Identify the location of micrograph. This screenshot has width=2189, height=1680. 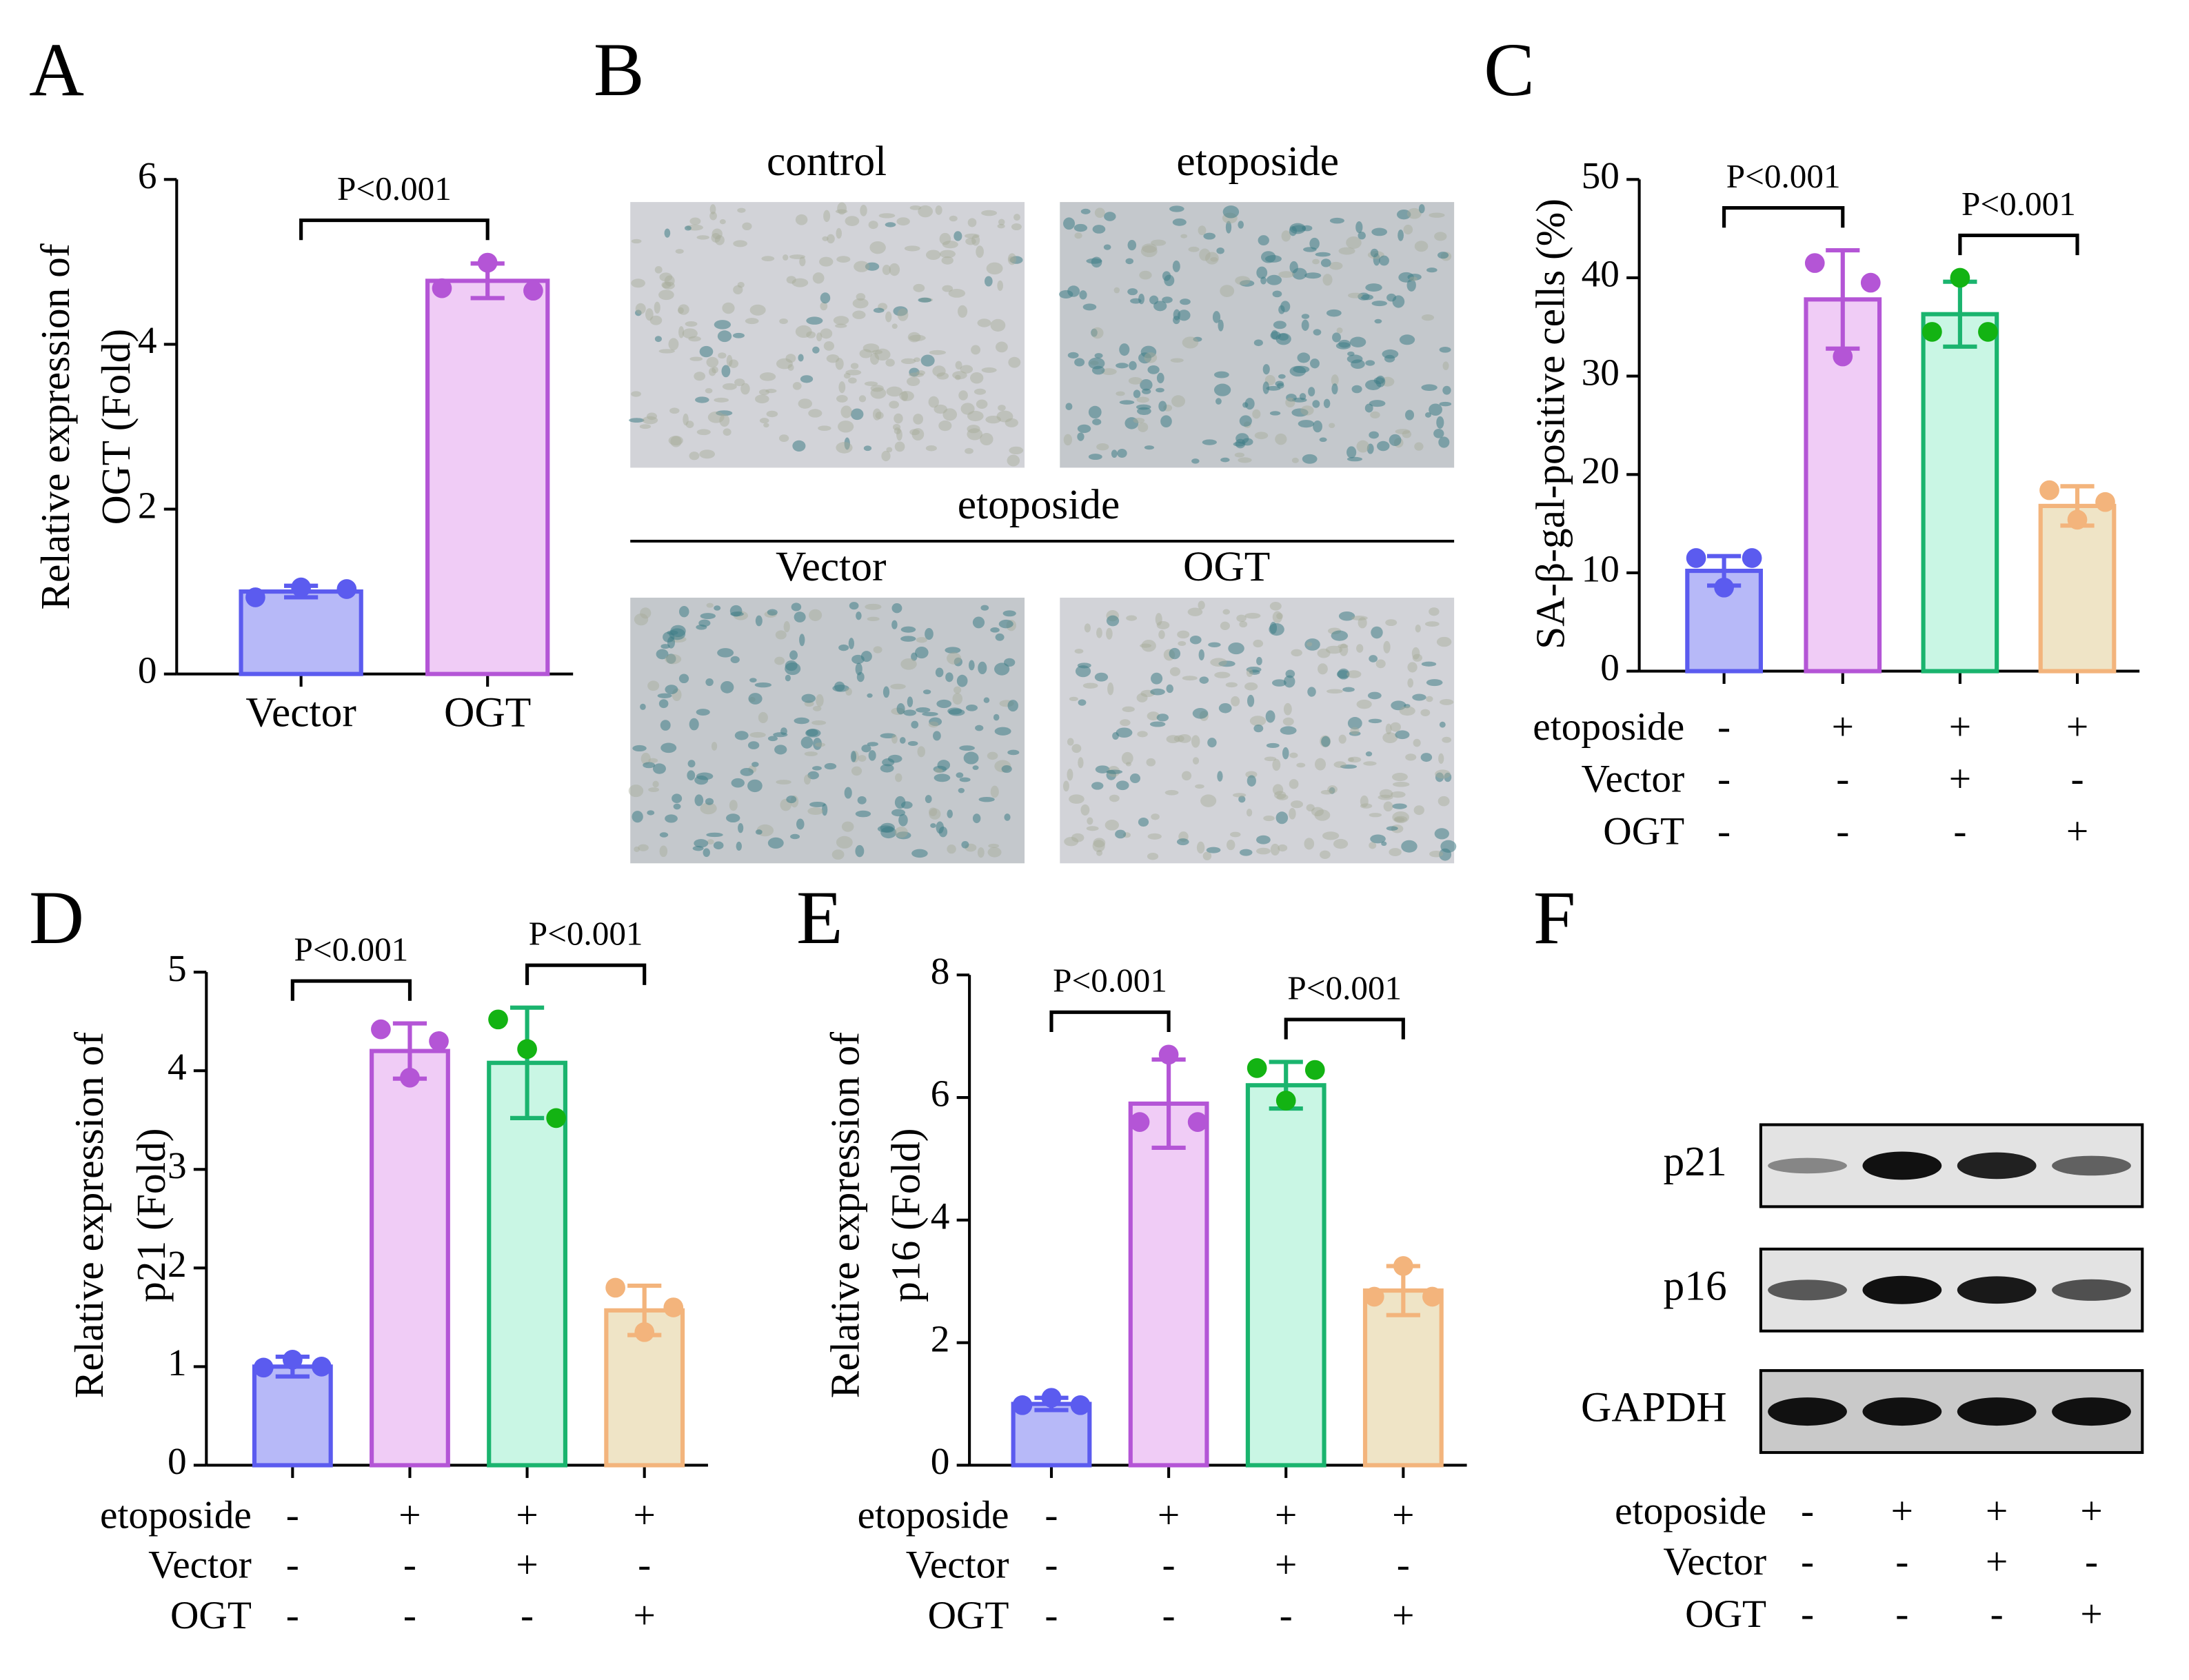
(1256, 335).